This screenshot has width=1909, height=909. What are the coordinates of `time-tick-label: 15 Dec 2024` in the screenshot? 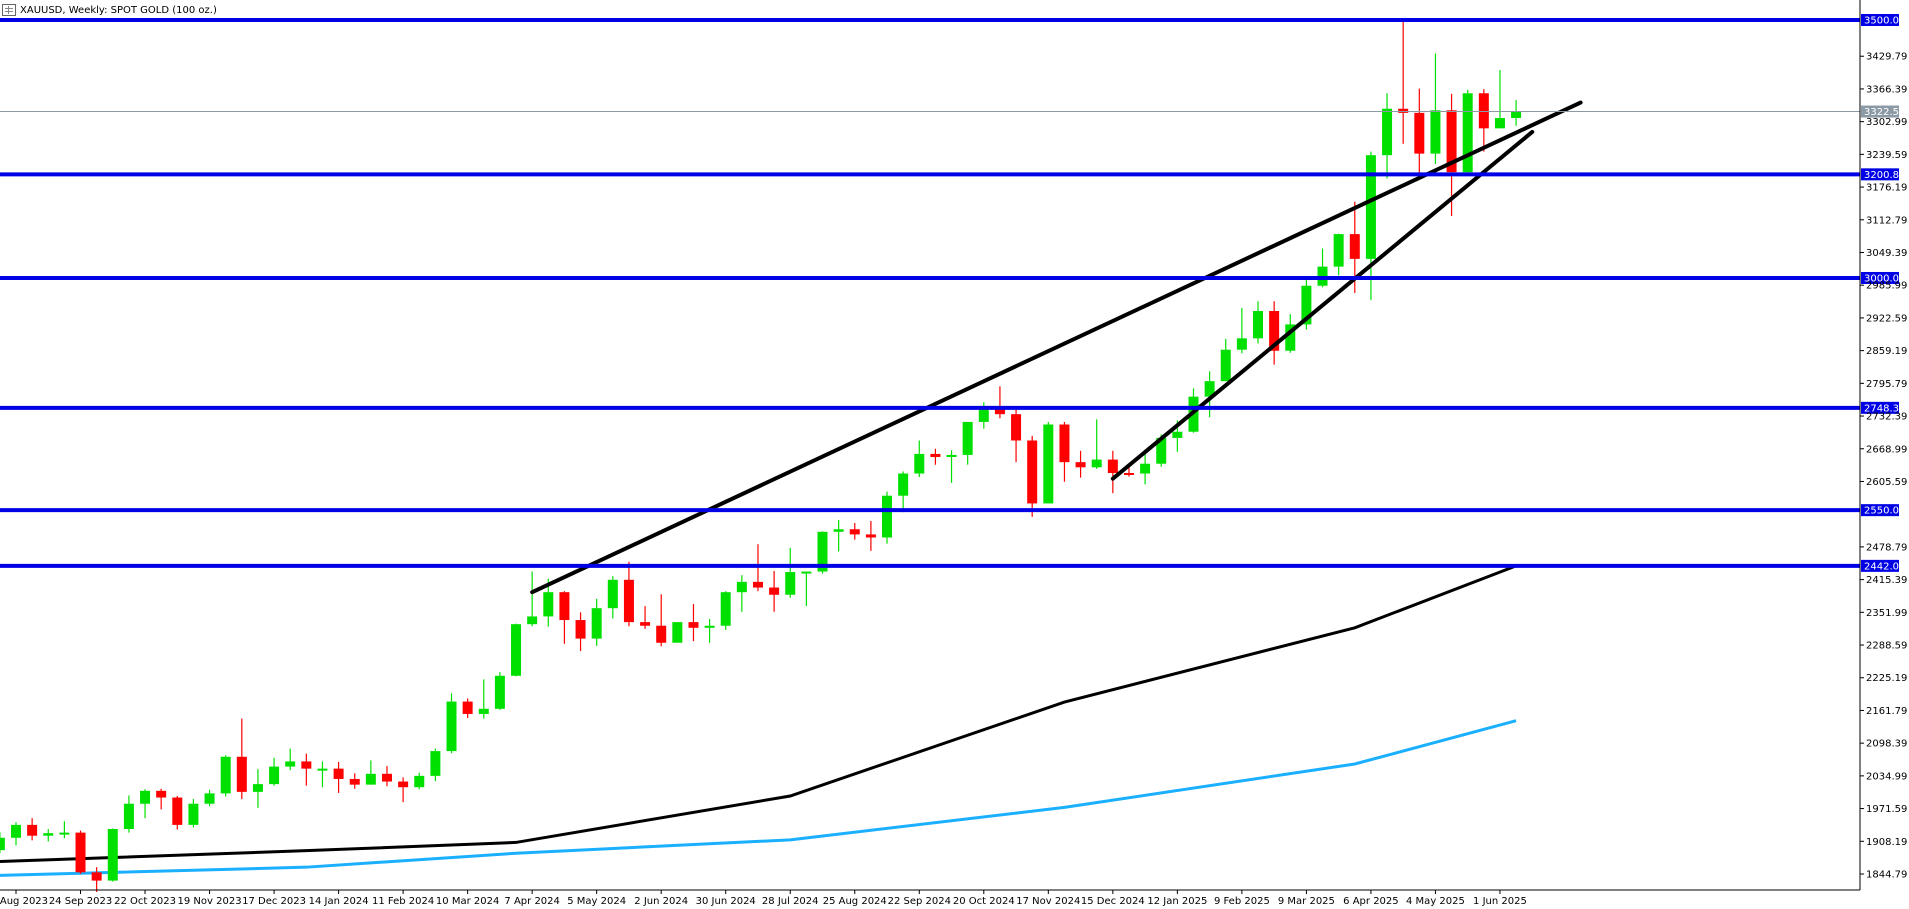 It's located at (1113, 901).